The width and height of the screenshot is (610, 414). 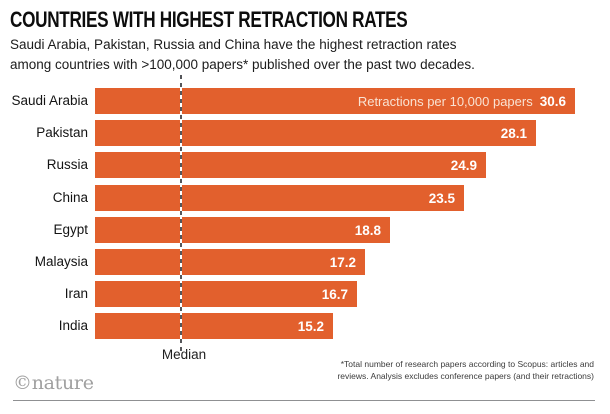 What do you see at coordinates (441, 198) in the screenshot?
I see `value-label: 23.5` at bounding box center [441, 198].